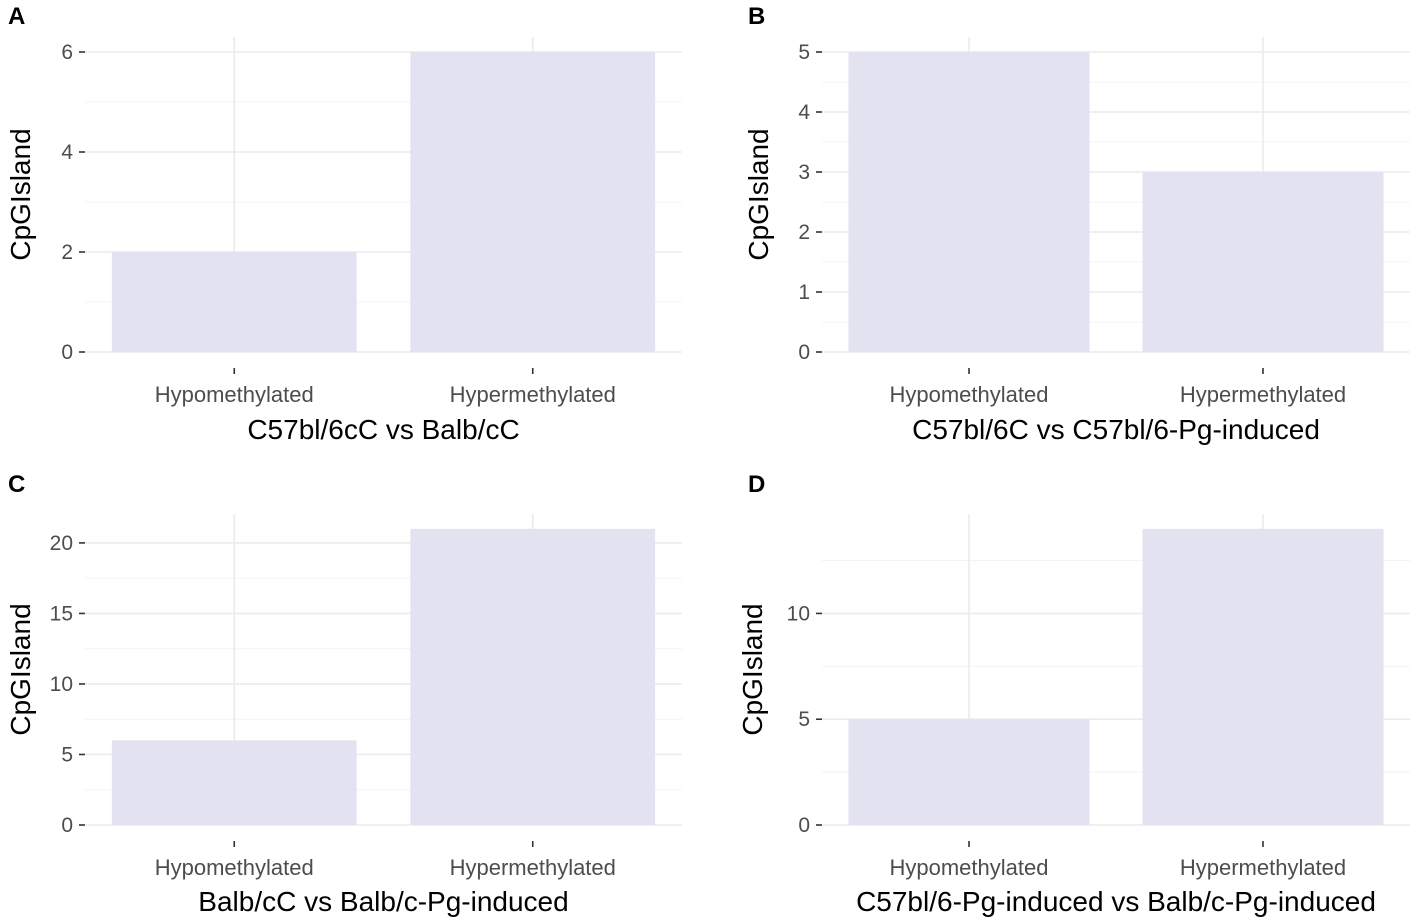 The width and height of the screenshot is (1417, 922). What do you see at coordinates (67, 52) in the screenshot?
I see `y-tick-label: 6` at bounding box center [67, 52].